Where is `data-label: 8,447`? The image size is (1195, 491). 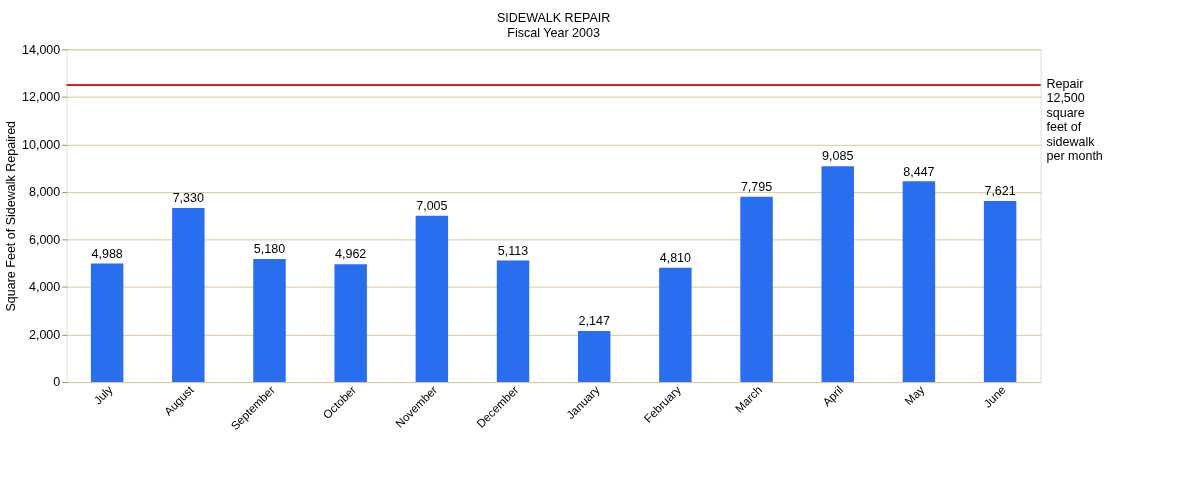
data-label: 8,447 is located at coordinates (919, 171).